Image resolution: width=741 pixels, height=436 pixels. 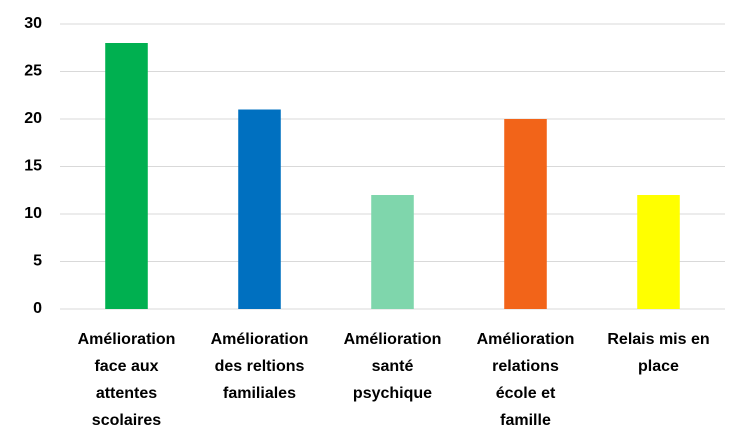 I want to click on x-tick-label: Amélioration santé psychique, so click(x=392, y=366).